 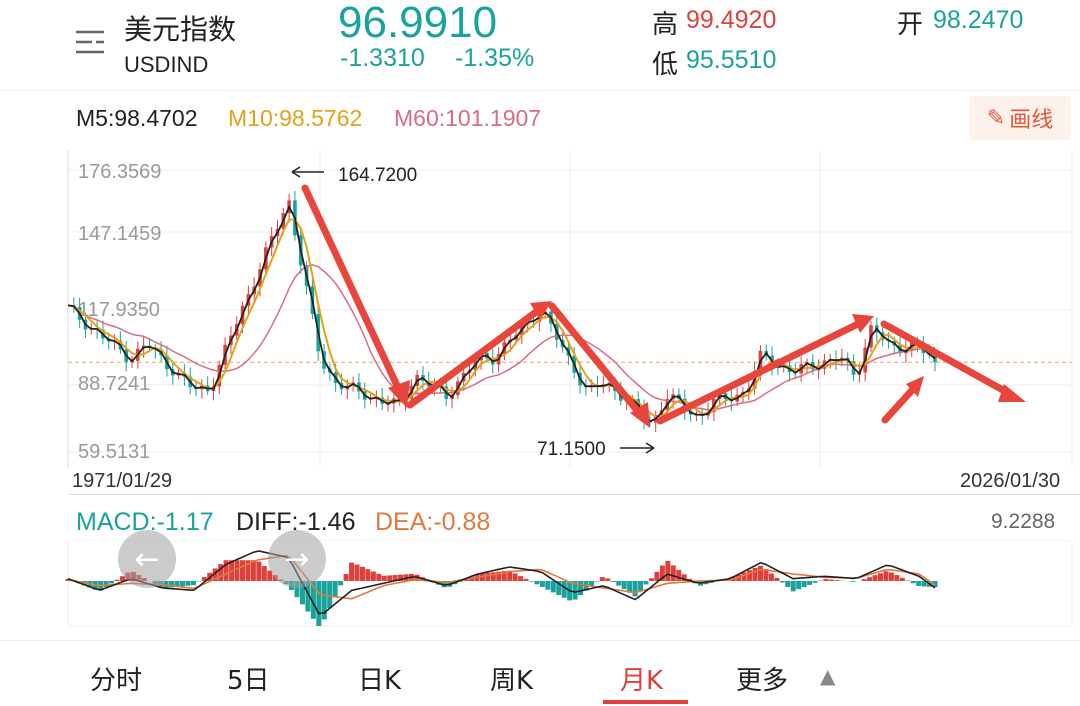 What do you see at coordinates (248, 681) in the screenshot?
I see `tab-5day: 5日` at bounding box center [248, 681].